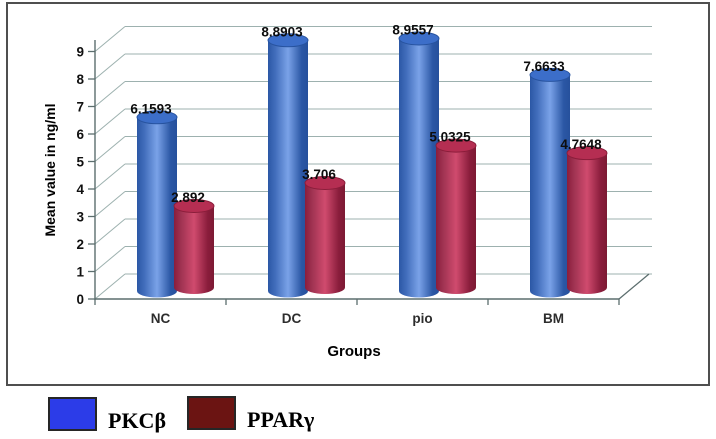  I want to click on legend-swatch-pkcbeta, so click(72, 414).